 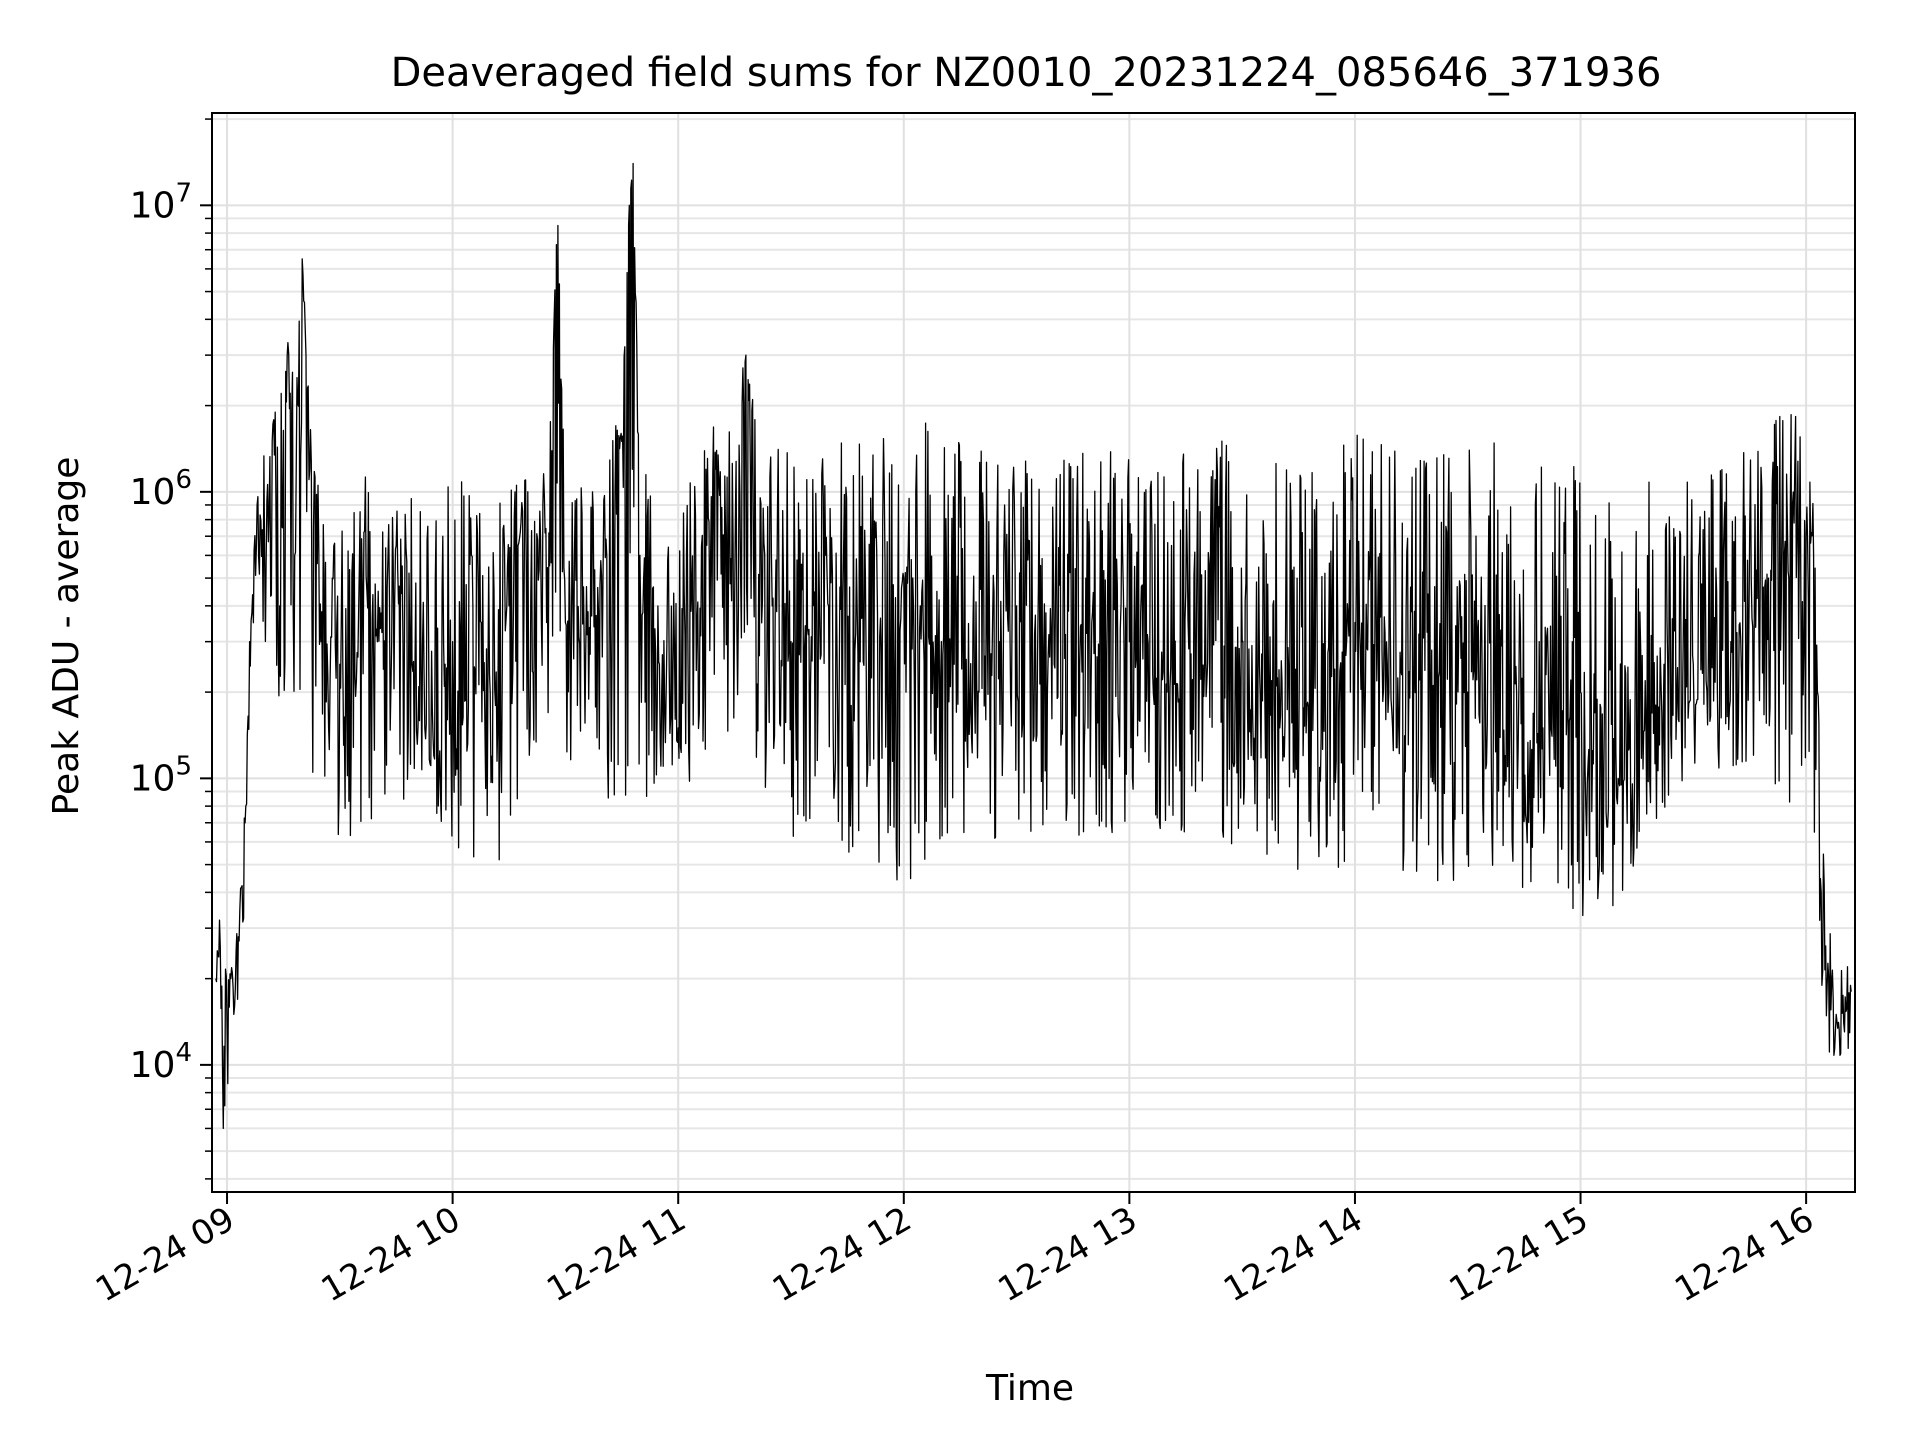 I want to click on y-tick-exponent: 6, so click(x=183, y=480).